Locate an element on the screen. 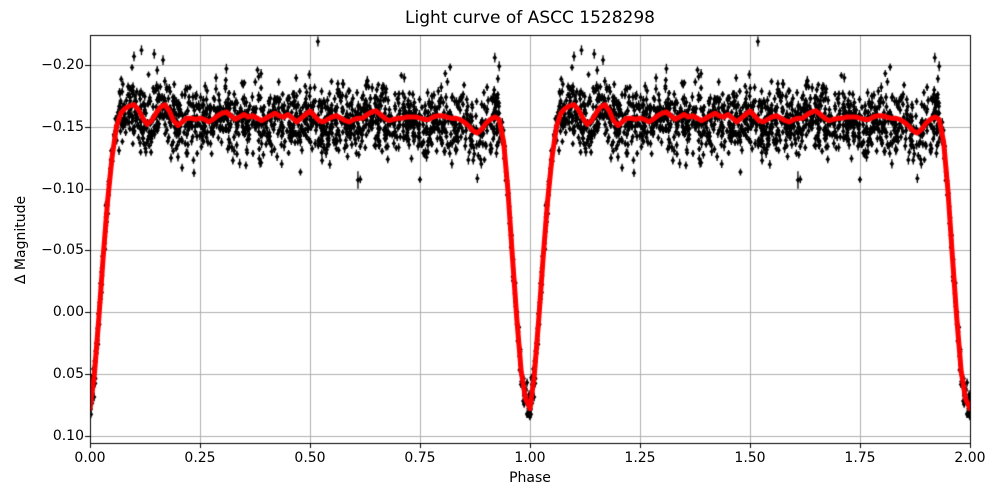  x-axis-label: Phase is located at coordinates (530, 478).